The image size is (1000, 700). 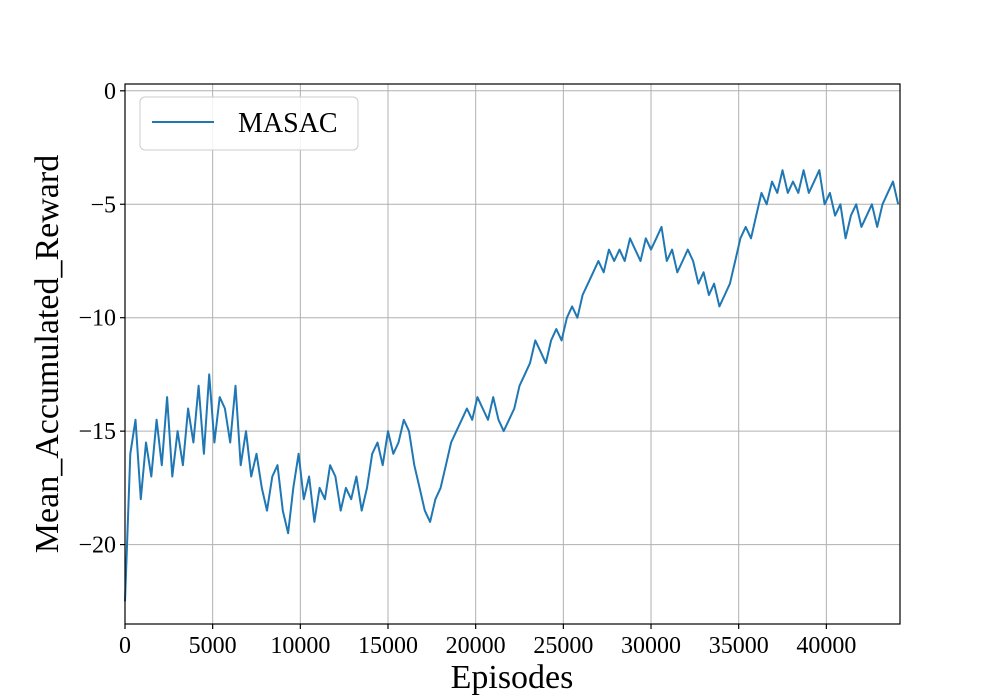 I want to click on x-axis-label: Episodes, so click(x=512, y=677).